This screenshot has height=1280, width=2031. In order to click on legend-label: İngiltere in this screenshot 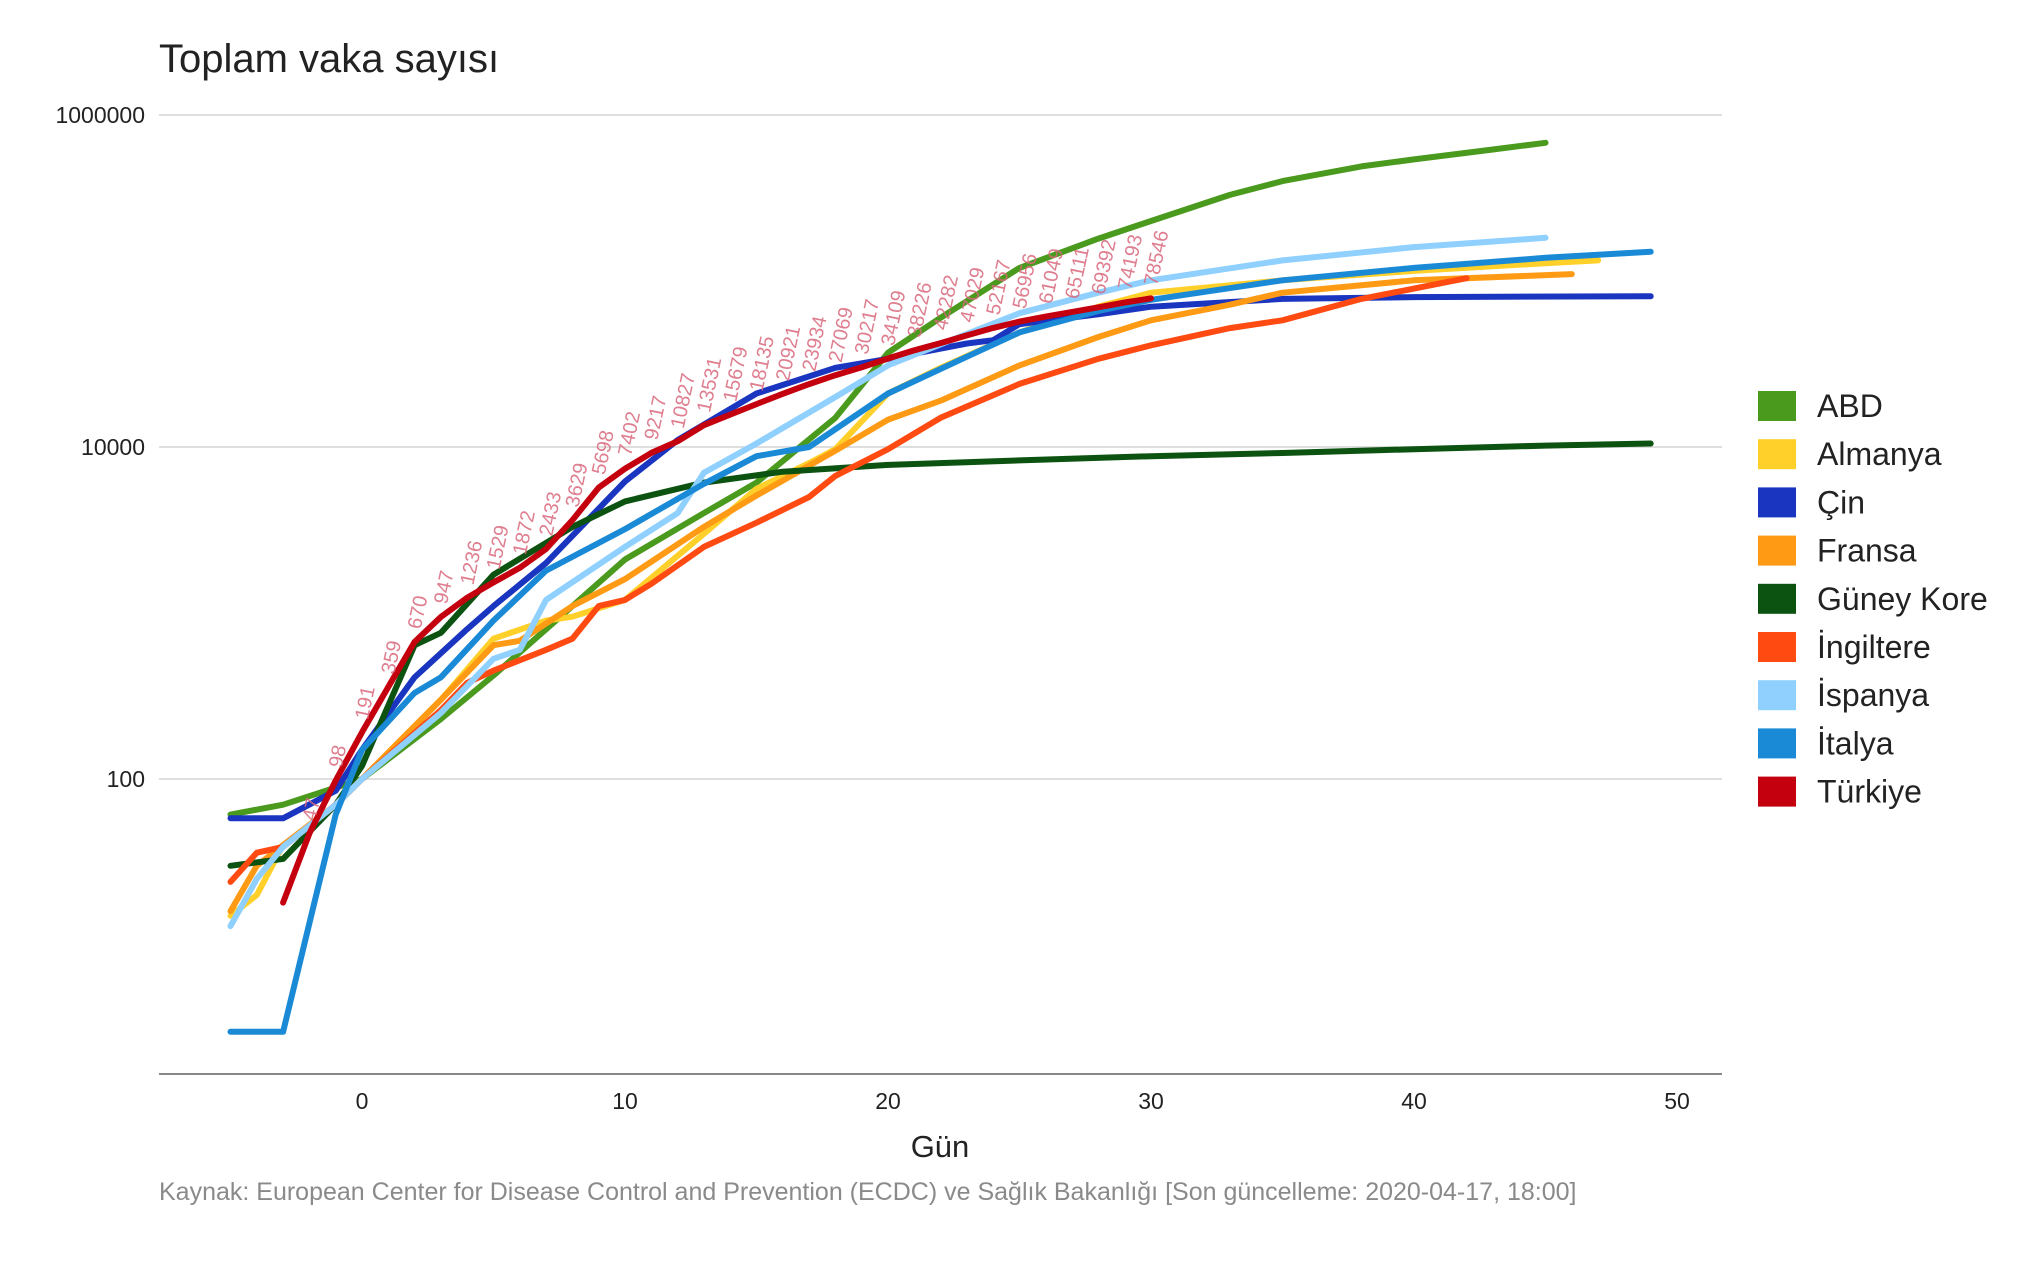, I will do `click(1874, 647)`.